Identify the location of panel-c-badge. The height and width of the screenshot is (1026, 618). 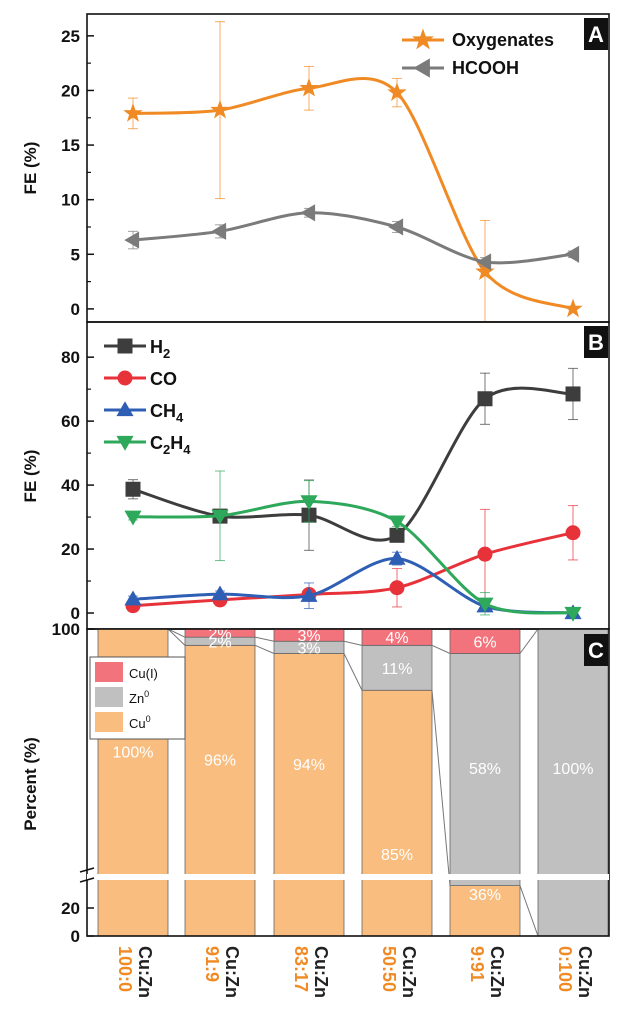
(596, 650).